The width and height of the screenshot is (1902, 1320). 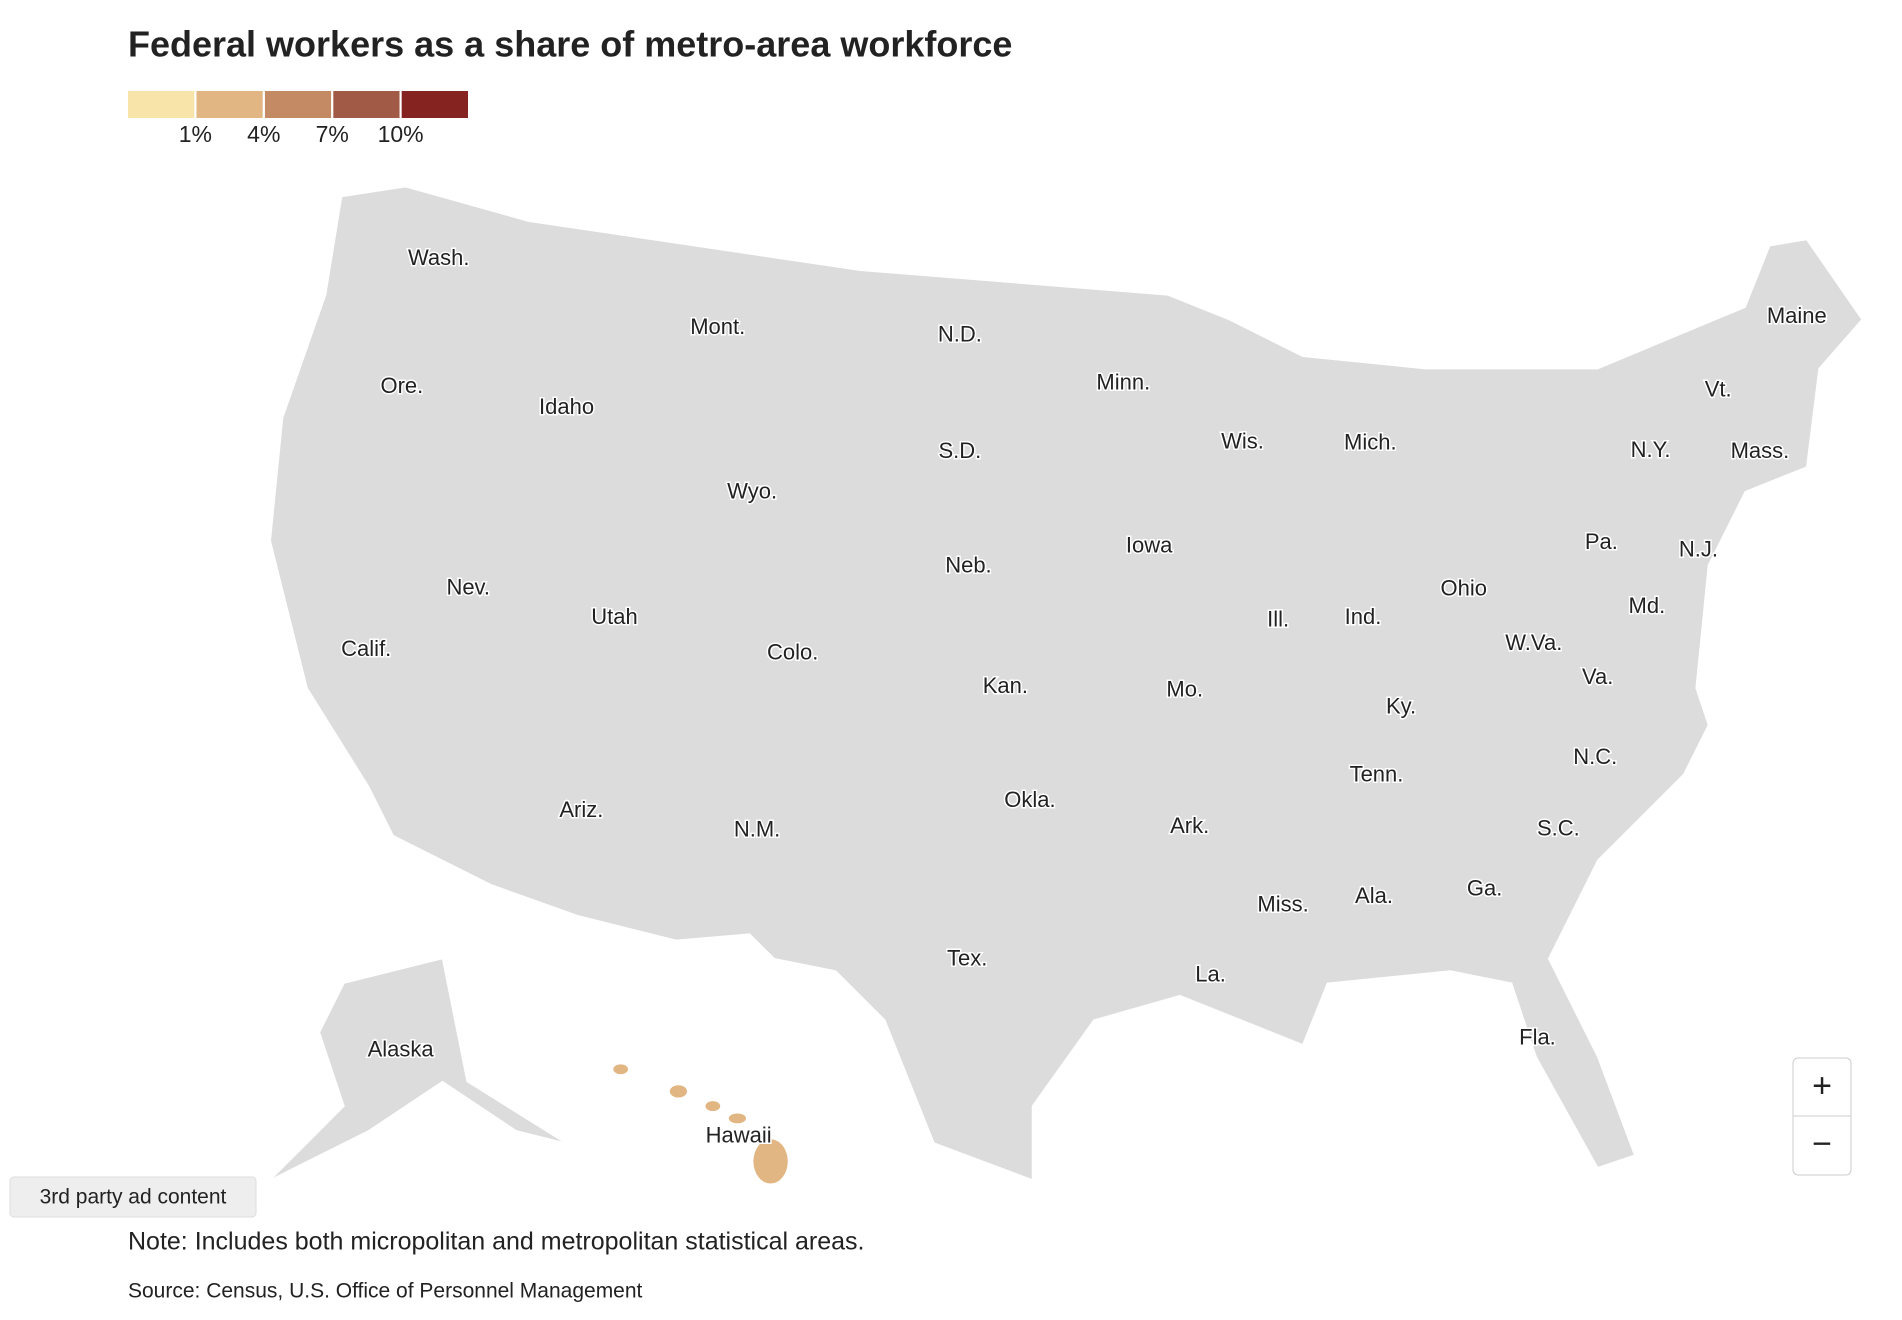 I want to click on state-label: Wis., so click(x=1242, y=440).